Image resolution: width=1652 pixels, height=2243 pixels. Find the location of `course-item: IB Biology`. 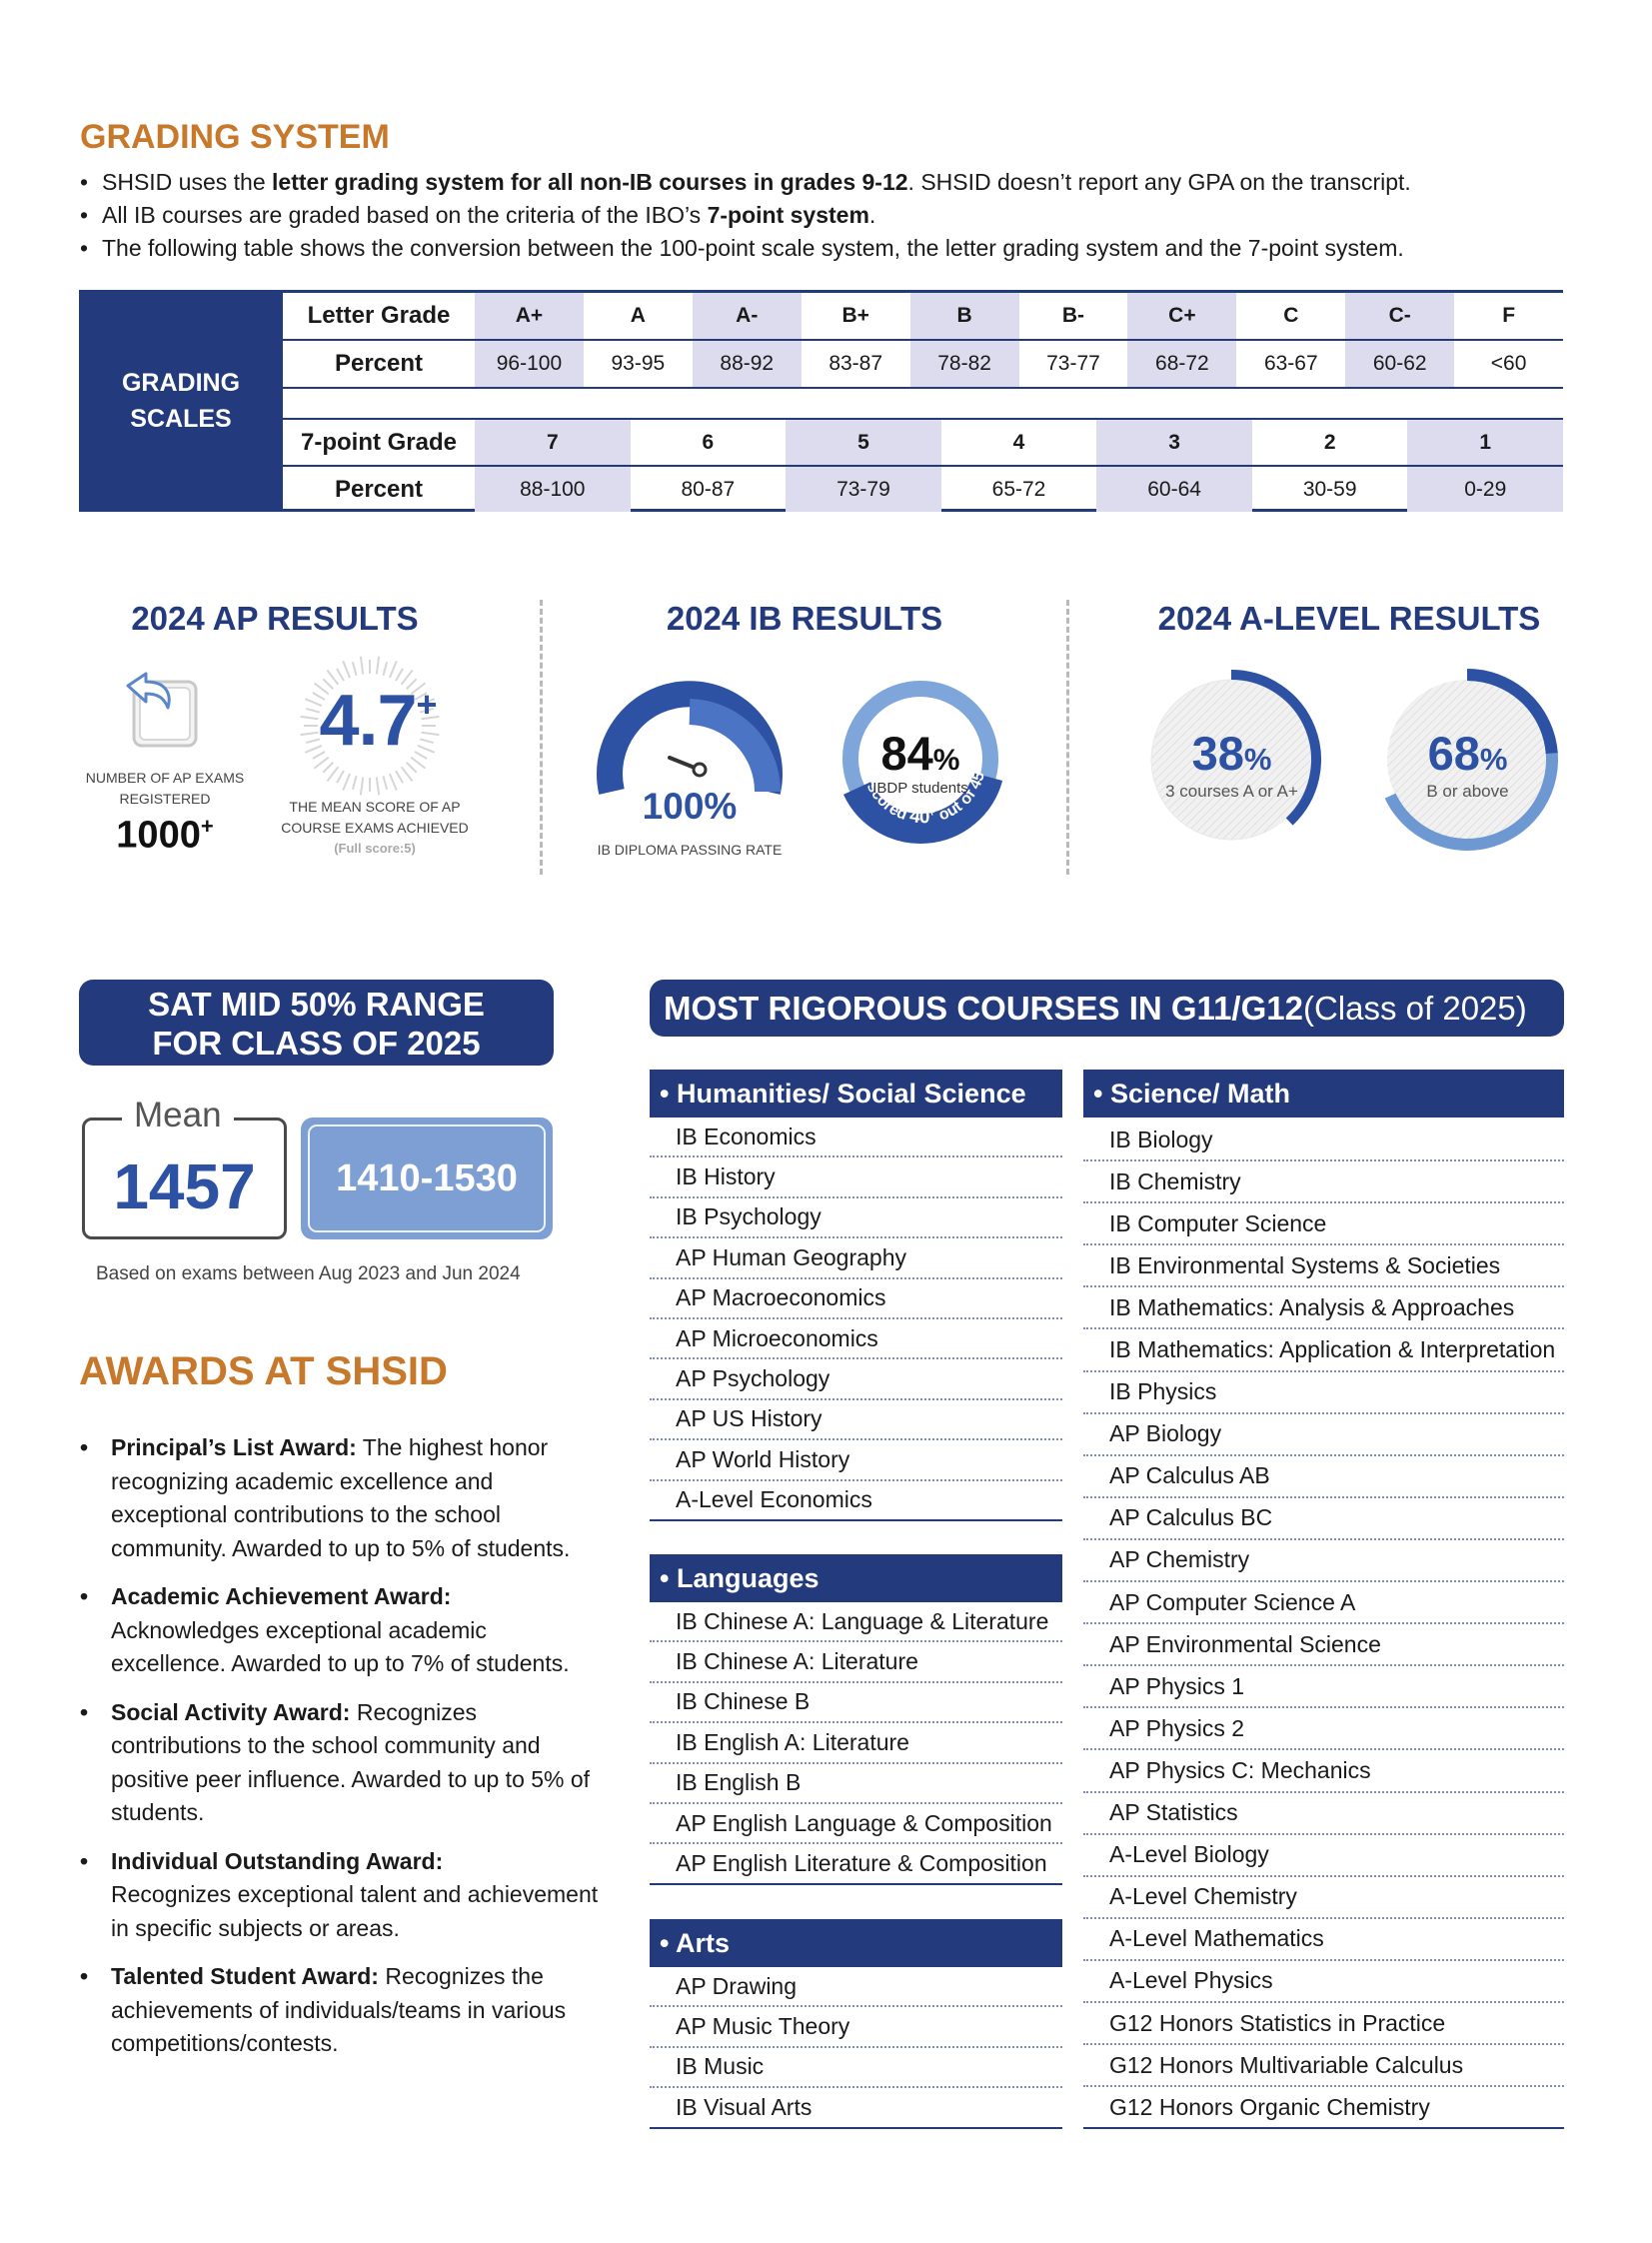

course-item: IB Biology is located at coordinates (1323, 1141).